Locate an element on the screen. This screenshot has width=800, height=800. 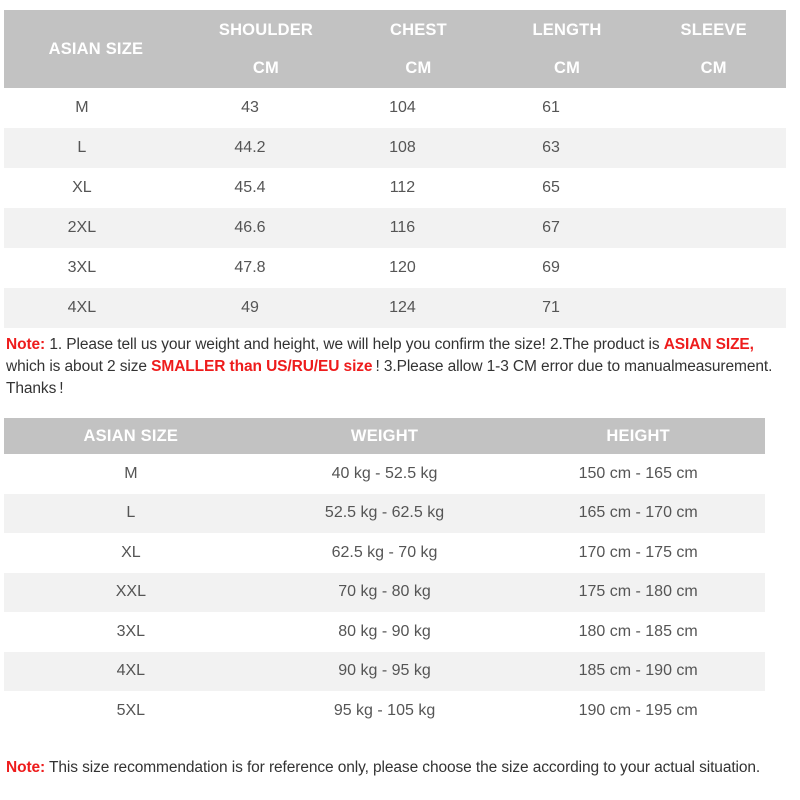
cell-height: 185 cm - 190 cm is located at coordinates (638, 671).